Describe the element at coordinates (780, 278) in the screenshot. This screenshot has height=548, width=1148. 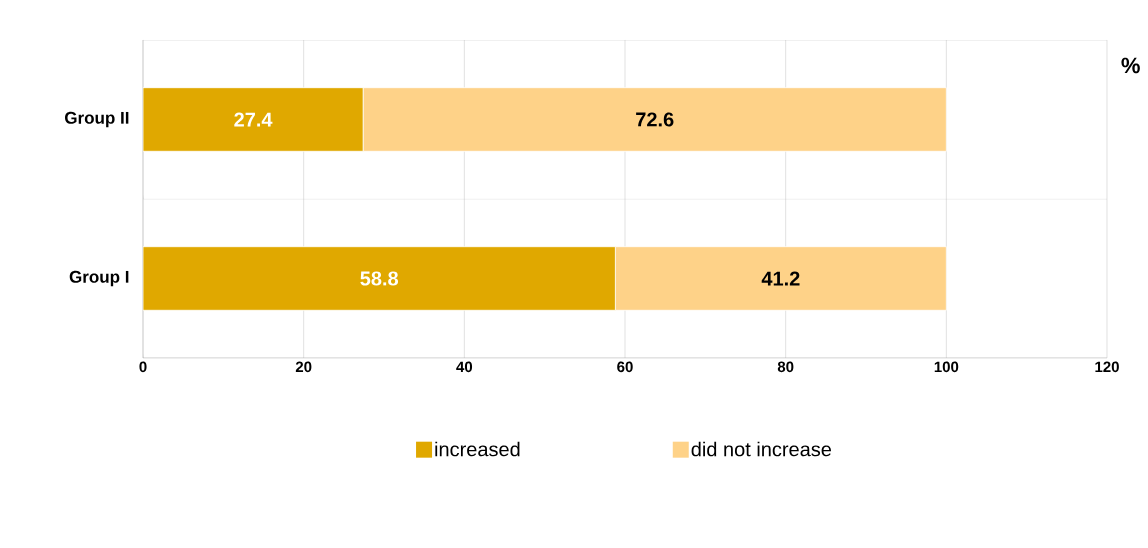
I see `data-label: 41.2` at that location.